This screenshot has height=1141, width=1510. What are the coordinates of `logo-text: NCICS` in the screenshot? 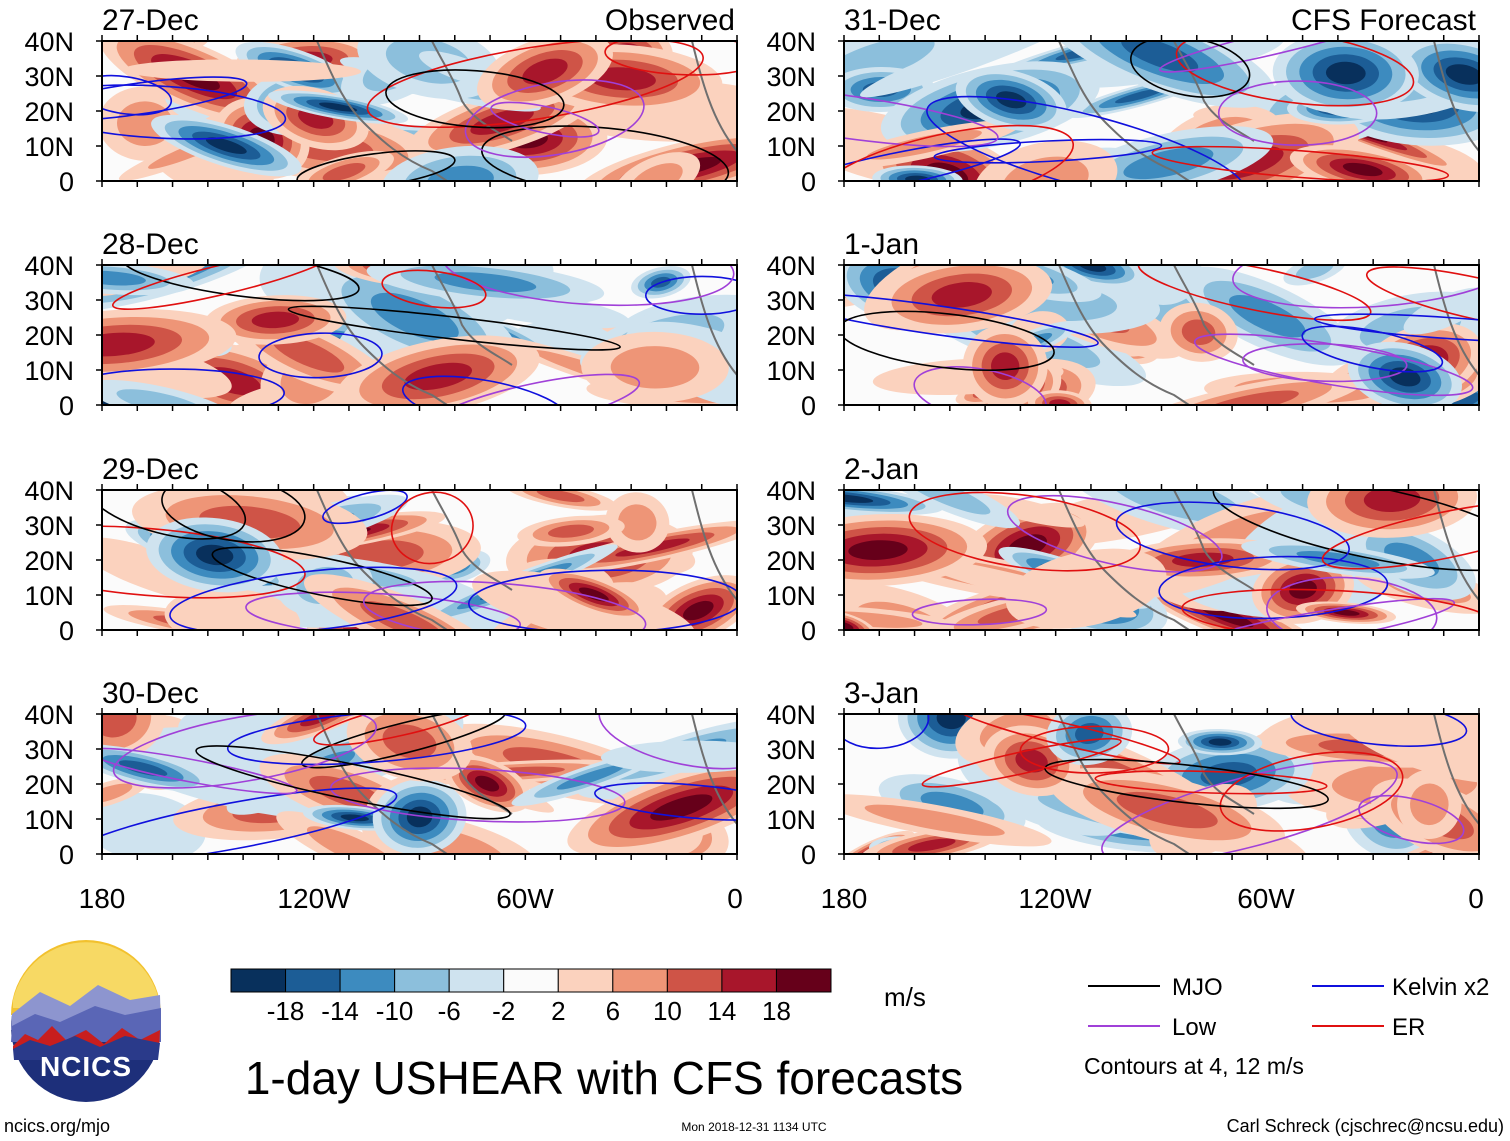 It's located at (86, 1066).